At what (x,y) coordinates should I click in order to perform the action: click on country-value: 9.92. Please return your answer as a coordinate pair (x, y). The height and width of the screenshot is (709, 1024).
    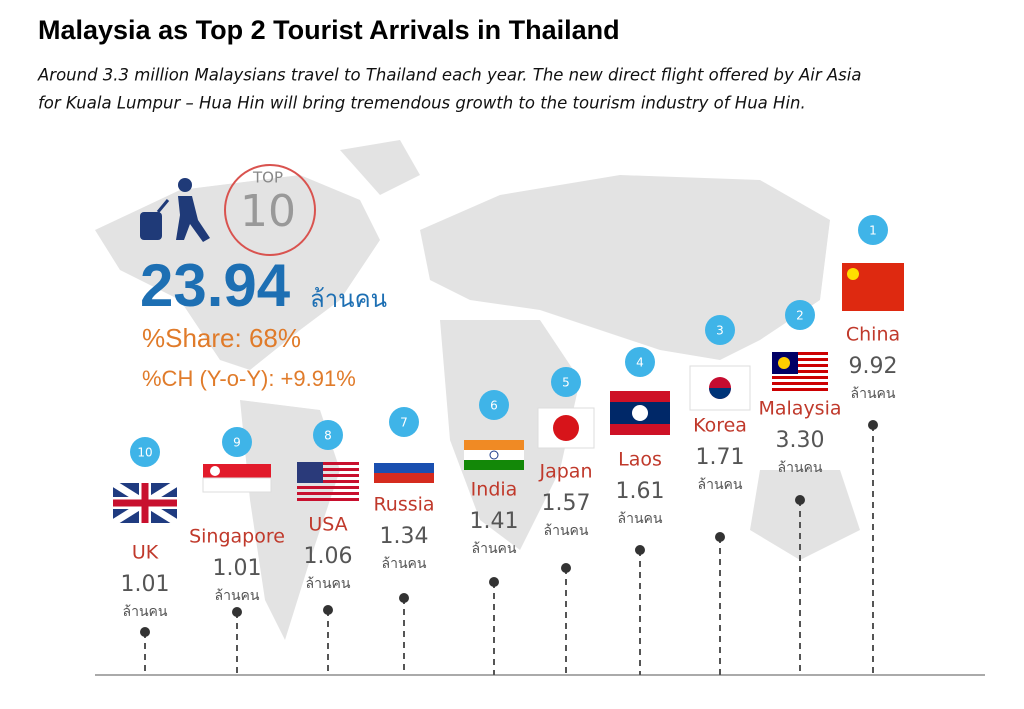
    Looking at the image, I should click on (873, 366).